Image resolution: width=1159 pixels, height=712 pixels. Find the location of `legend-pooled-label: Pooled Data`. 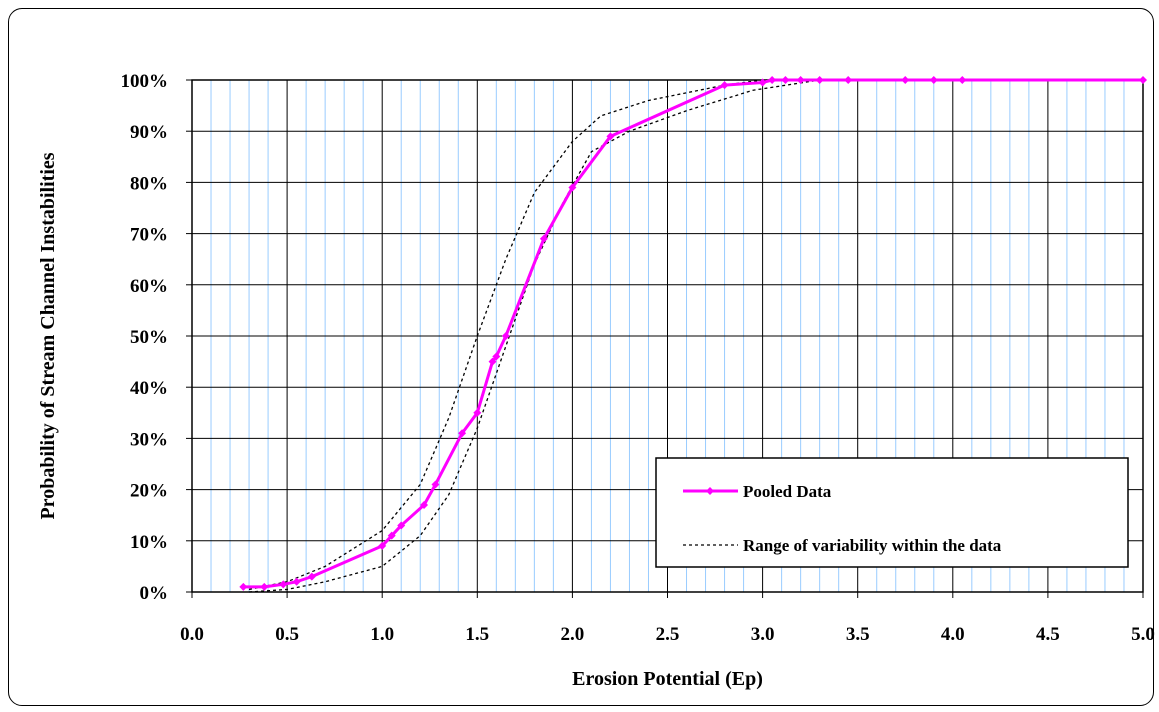

legend-pooled-label: Pooled Data is located at coordinates (787, 491).